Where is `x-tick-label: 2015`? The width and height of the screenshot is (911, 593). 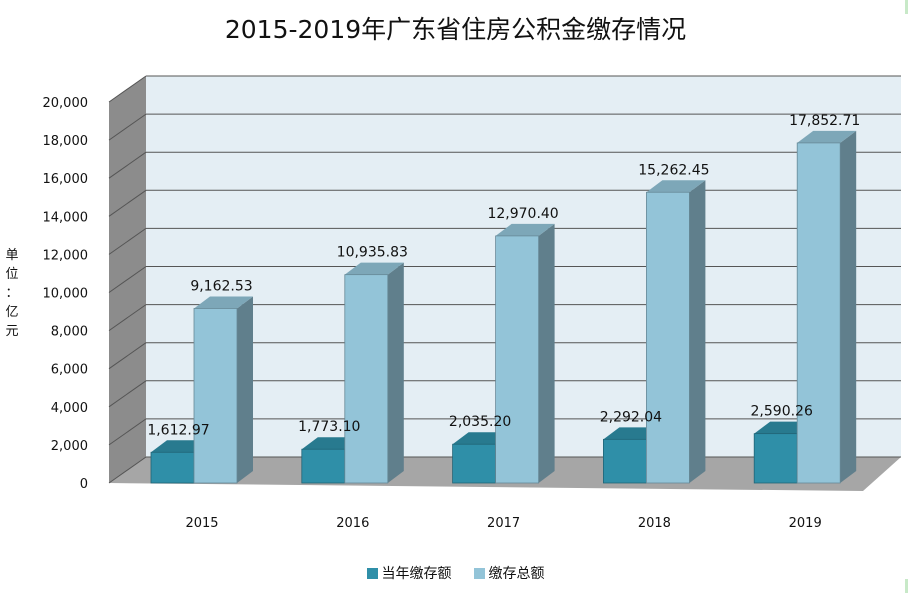
x-tick-label: 2015 is located at coordinates (201, 523).